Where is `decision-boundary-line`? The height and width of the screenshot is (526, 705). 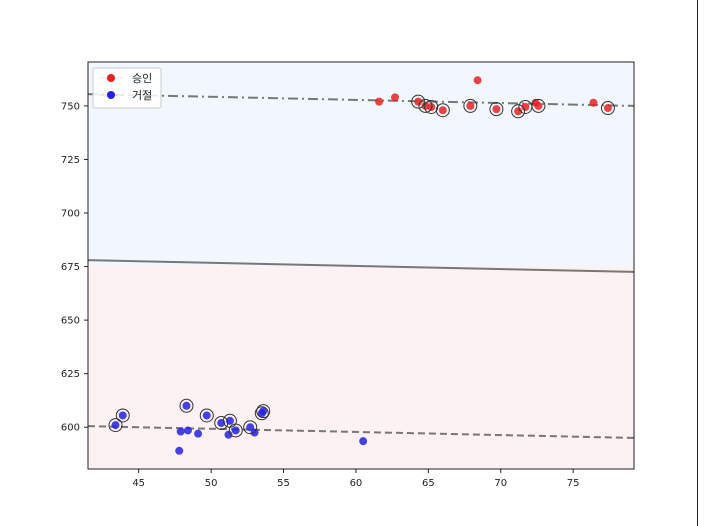
decision-boundary-line is located at coordinates (361, 266).